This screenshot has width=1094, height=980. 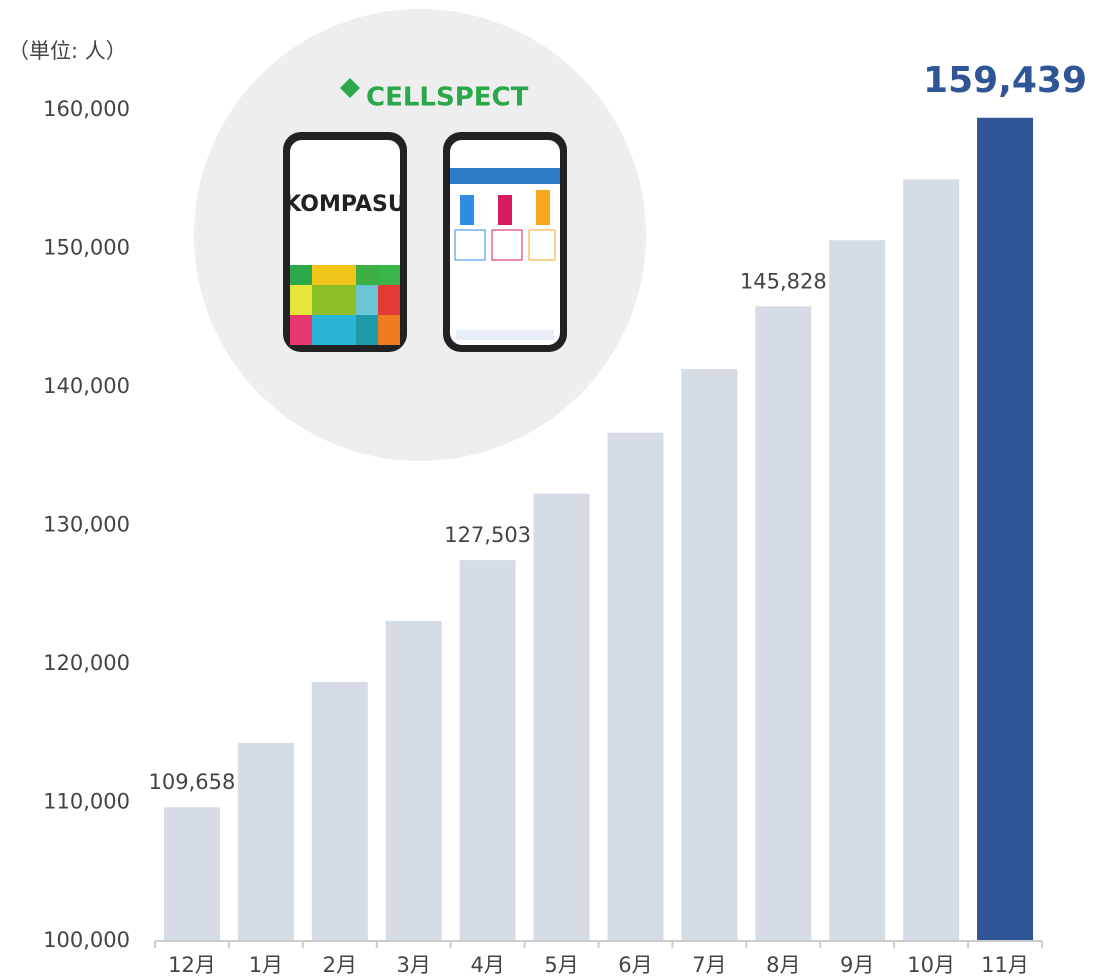 What do you see at coordinates (487, 535) in the screenshot?
I see `value-label: 127,503` at bounding box center [487, 535].